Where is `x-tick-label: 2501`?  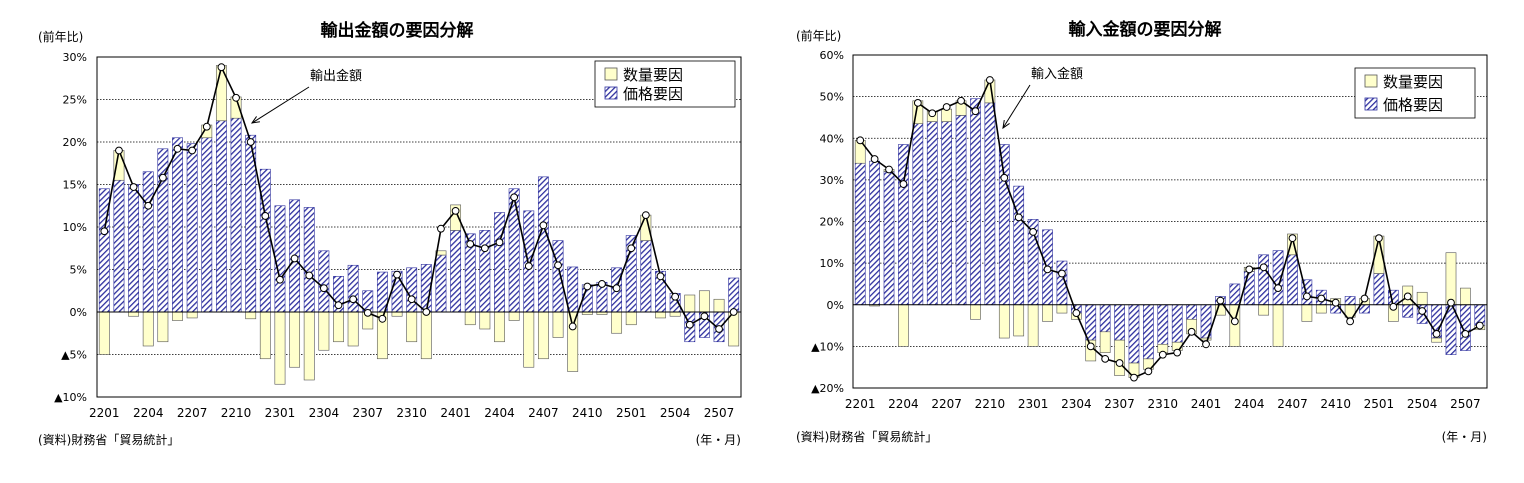
x-tick-label: 2501 is located at coordinates (1379, 404).